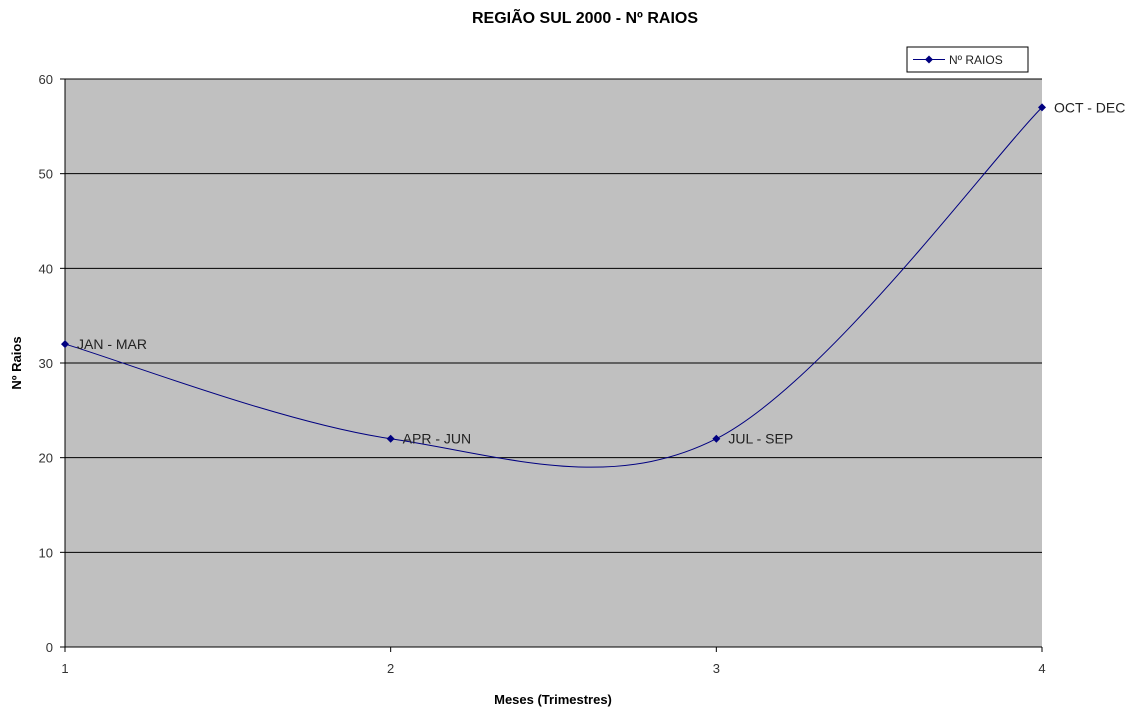 Image resolution: width=1142 pixels, height=713 pixels. I want to click on y-axis-ticks: 0 10 20 30 40 50 60, so click(52, 363).